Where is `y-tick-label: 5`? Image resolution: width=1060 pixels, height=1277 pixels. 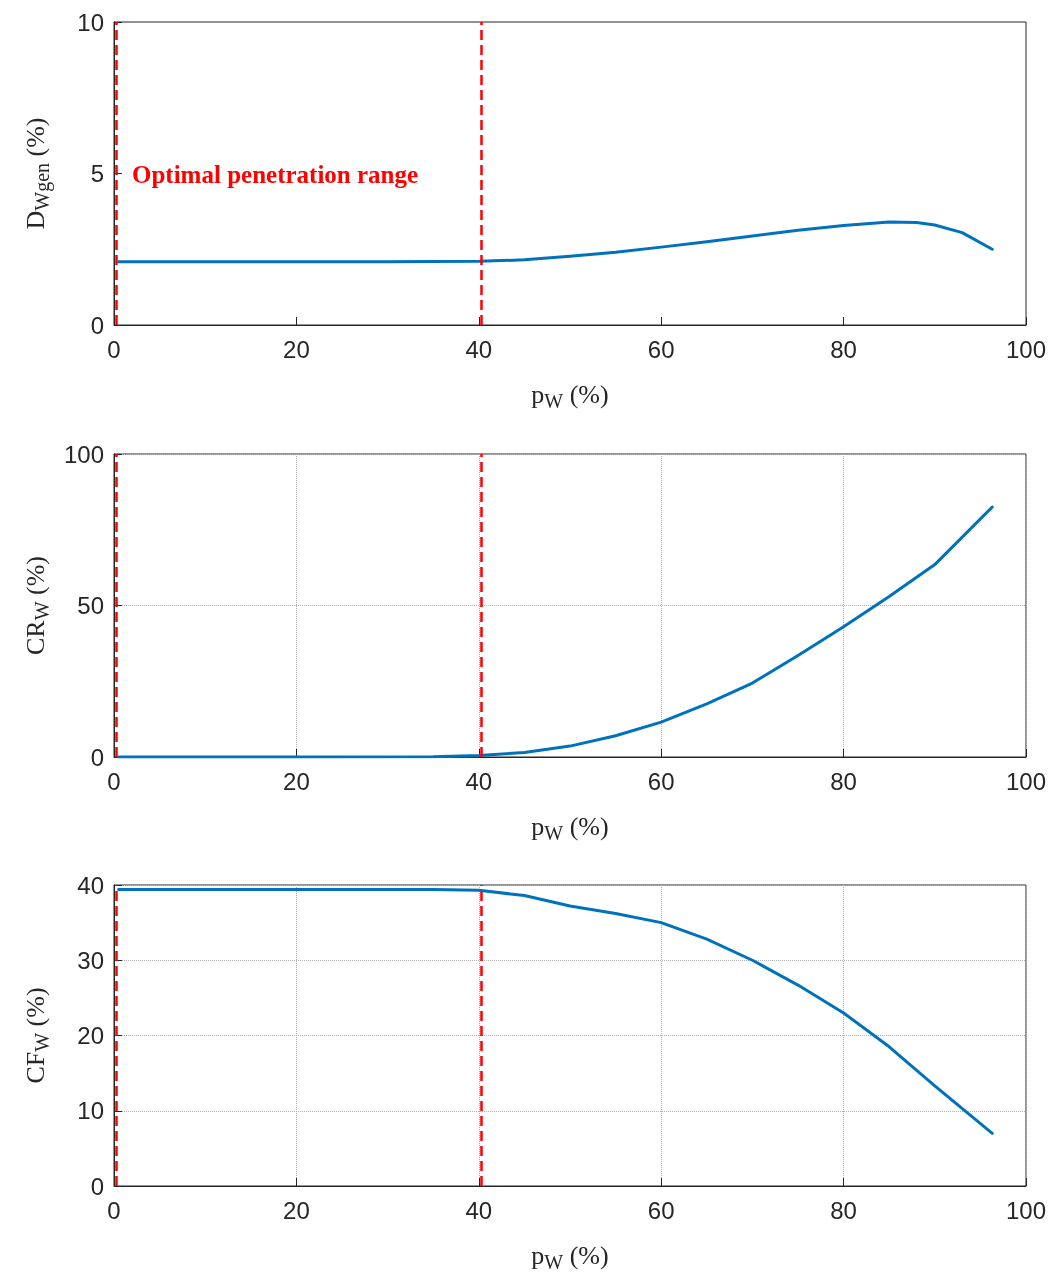 y-tick-label: 5 is located at coordinates (97, 173).